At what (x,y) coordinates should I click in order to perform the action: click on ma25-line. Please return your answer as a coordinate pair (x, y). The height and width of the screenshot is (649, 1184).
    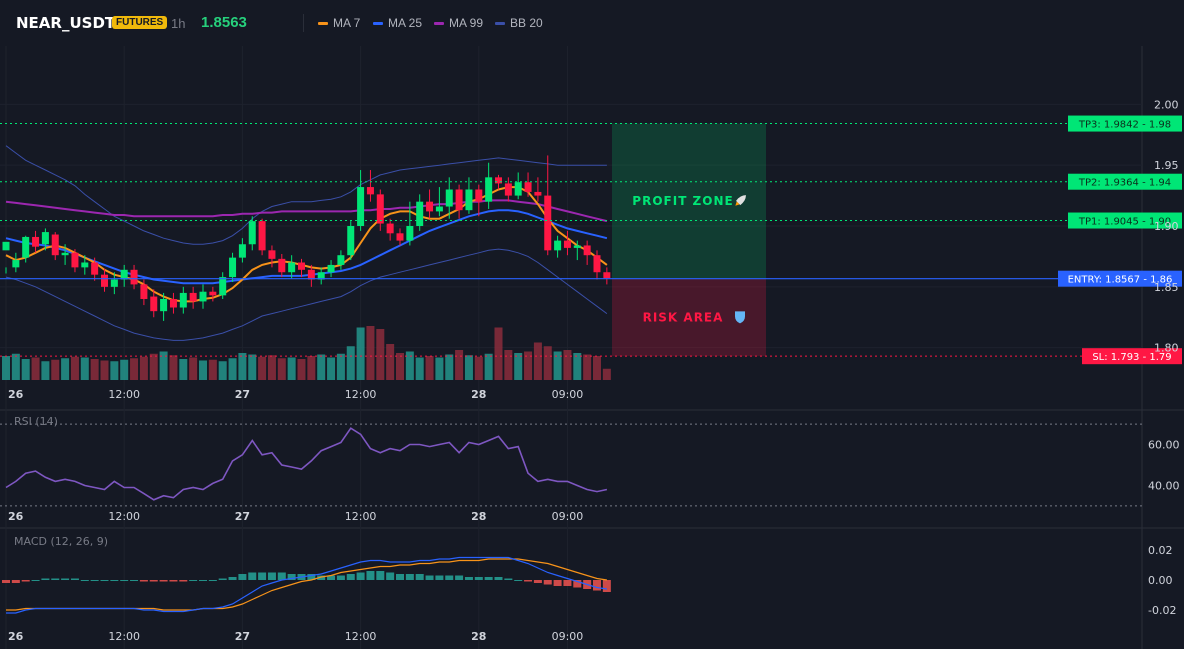
    Looking at the image, I should click on (306, 247).